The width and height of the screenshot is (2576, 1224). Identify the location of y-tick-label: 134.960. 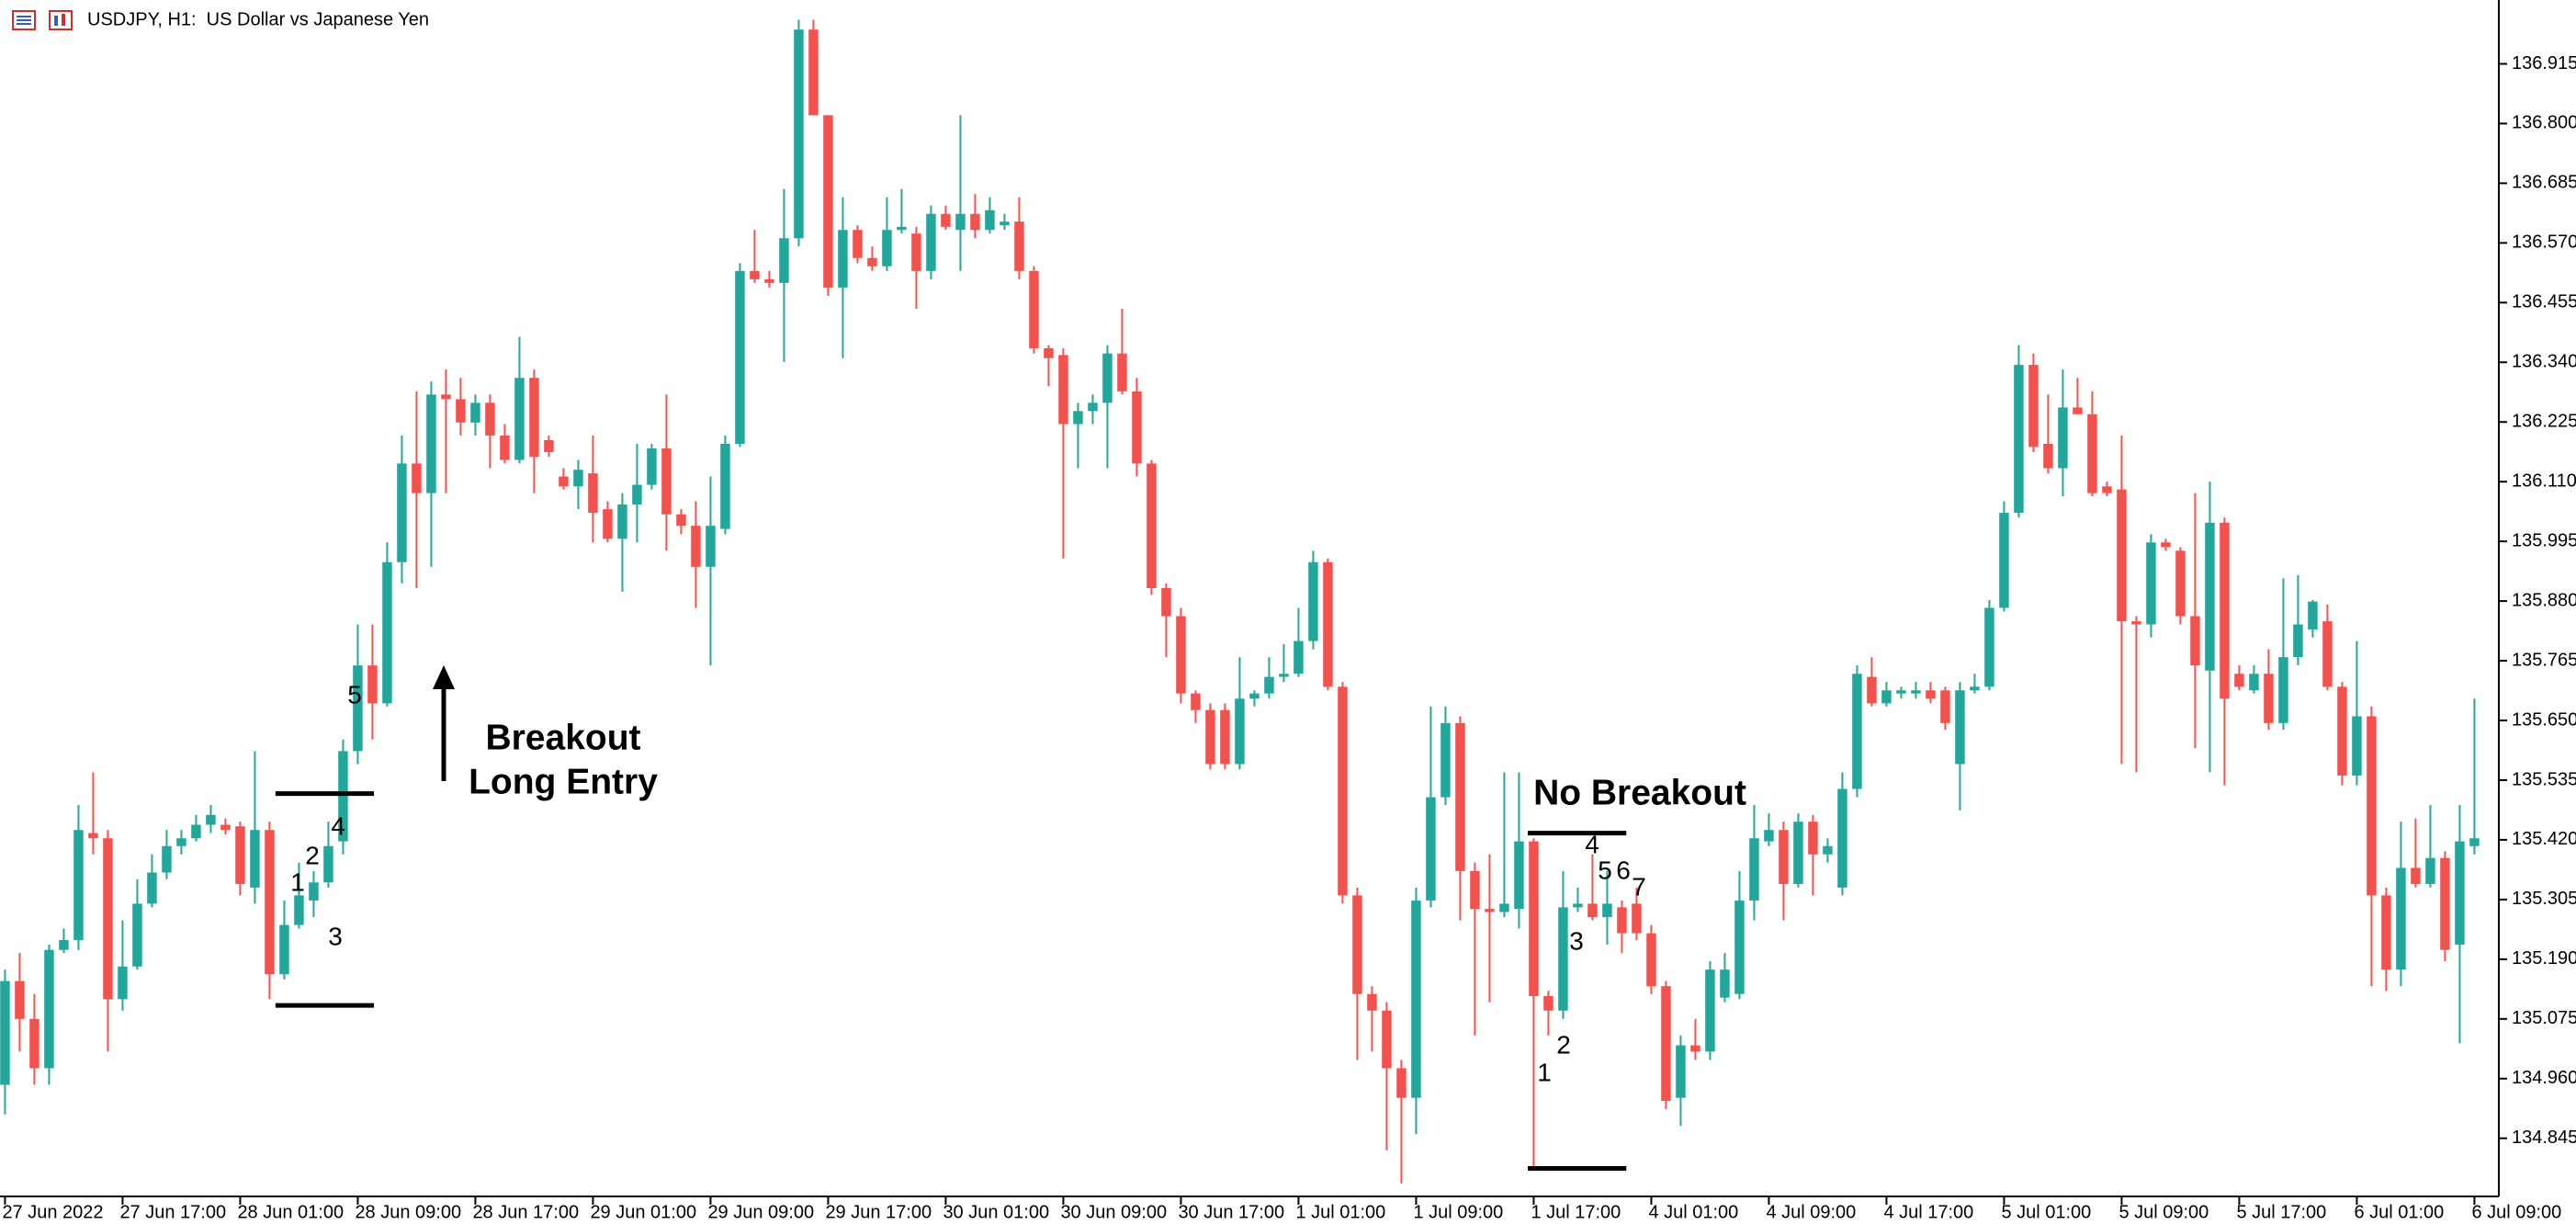
(2544, 1078).